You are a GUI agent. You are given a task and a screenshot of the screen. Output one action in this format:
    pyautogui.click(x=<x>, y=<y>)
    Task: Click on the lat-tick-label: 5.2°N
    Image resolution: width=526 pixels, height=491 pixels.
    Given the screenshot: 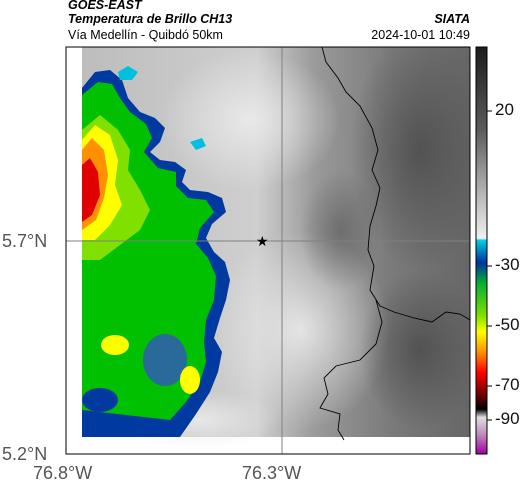 What is the action you would take?
    pyautogui.click(x=25, y=454)
    